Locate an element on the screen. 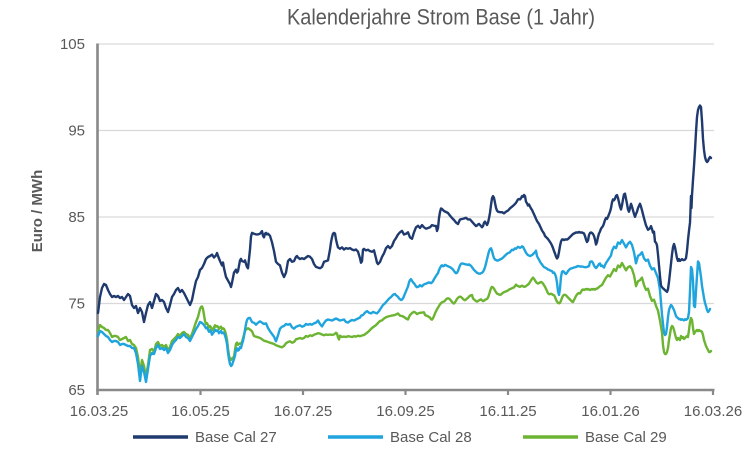  svg-text:Kalenderjahre Strom Base (1 Ja: Kalenderjahre Strom Base (1 Jahr) is located at coordinates (441, 17).